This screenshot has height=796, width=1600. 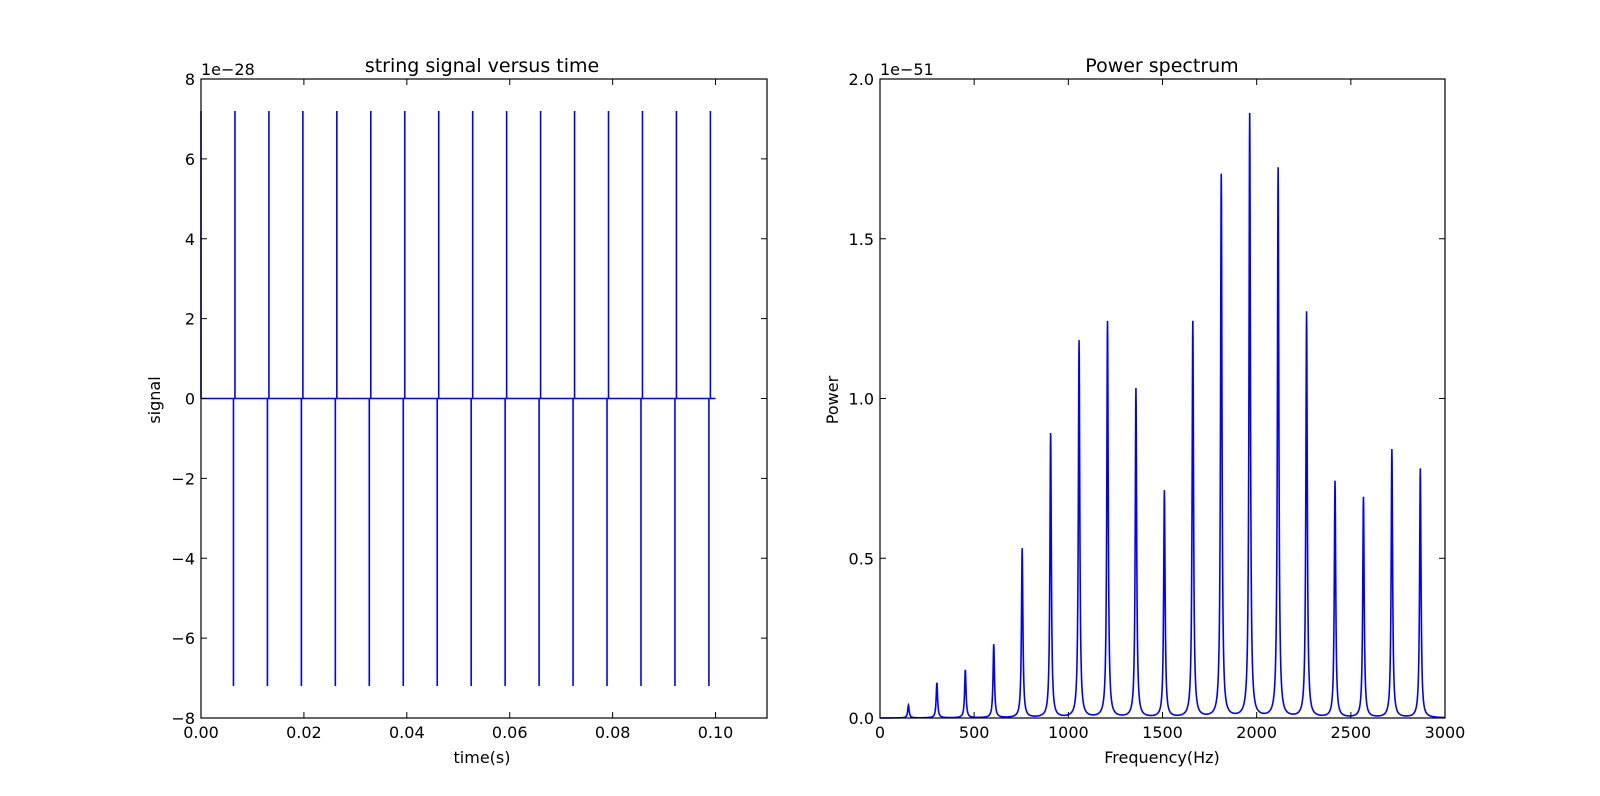 I want to click on signal-y-axis-label: signal, so click(x=154, y=399).